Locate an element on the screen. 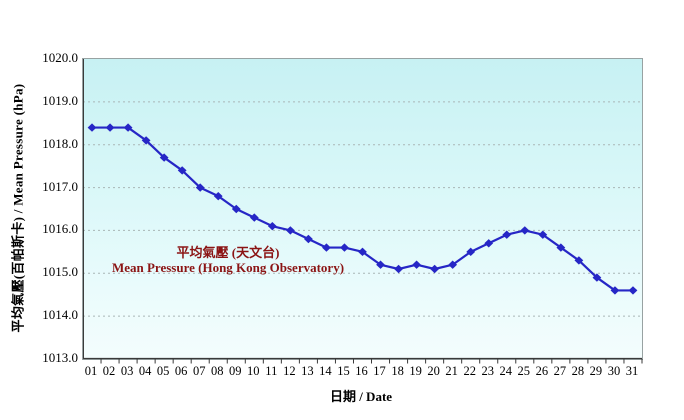  x-tick-label: 11 is located at coordinates (271, 371).